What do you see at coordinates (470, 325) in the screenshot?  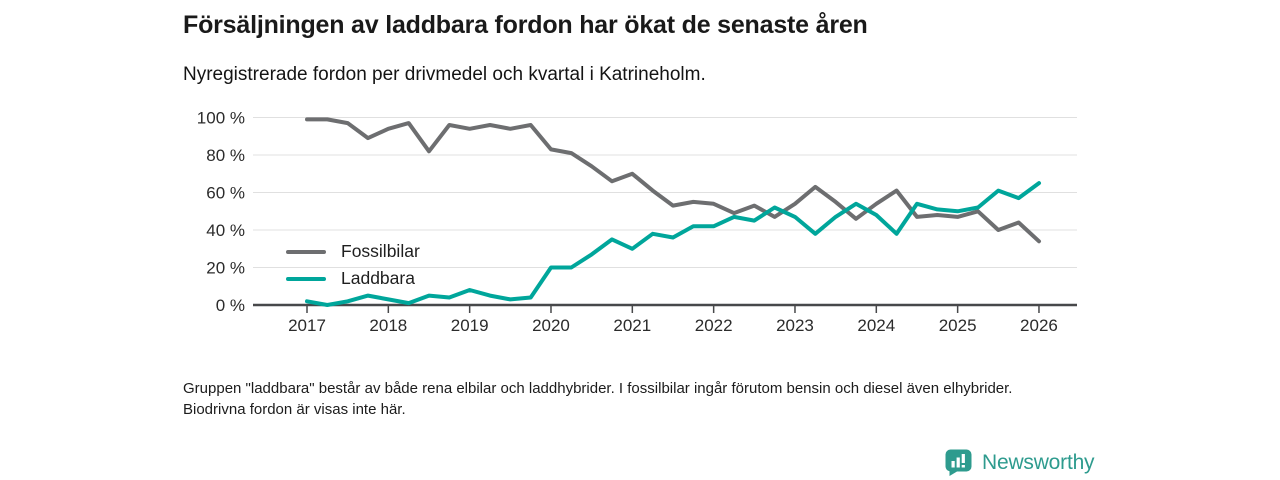 I see `x-axis-label: 2019` at bounding box center [470, 325].